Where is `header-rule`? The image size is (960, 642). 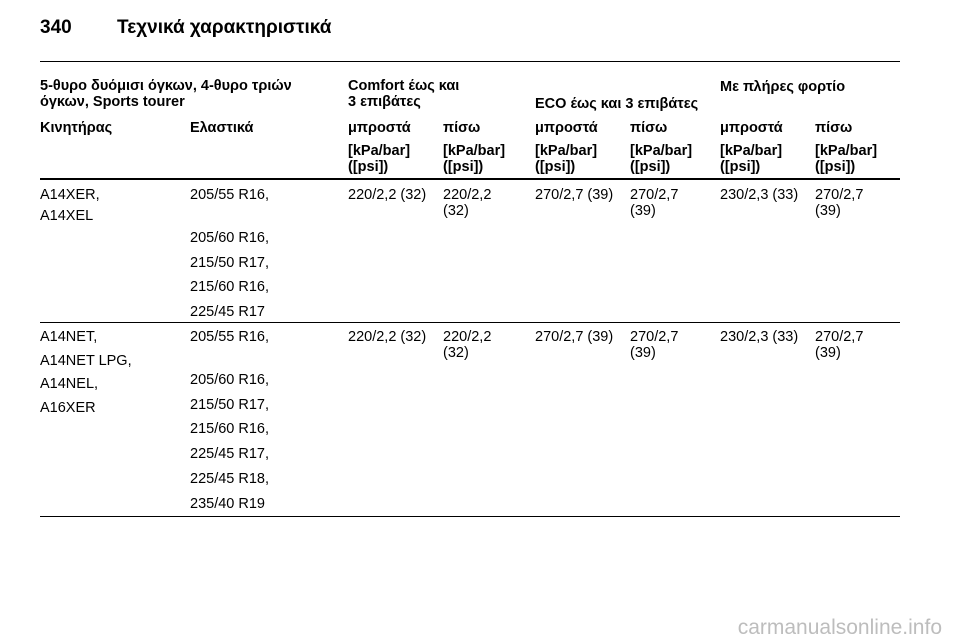 header-rule is located at coordinates (470, 61).